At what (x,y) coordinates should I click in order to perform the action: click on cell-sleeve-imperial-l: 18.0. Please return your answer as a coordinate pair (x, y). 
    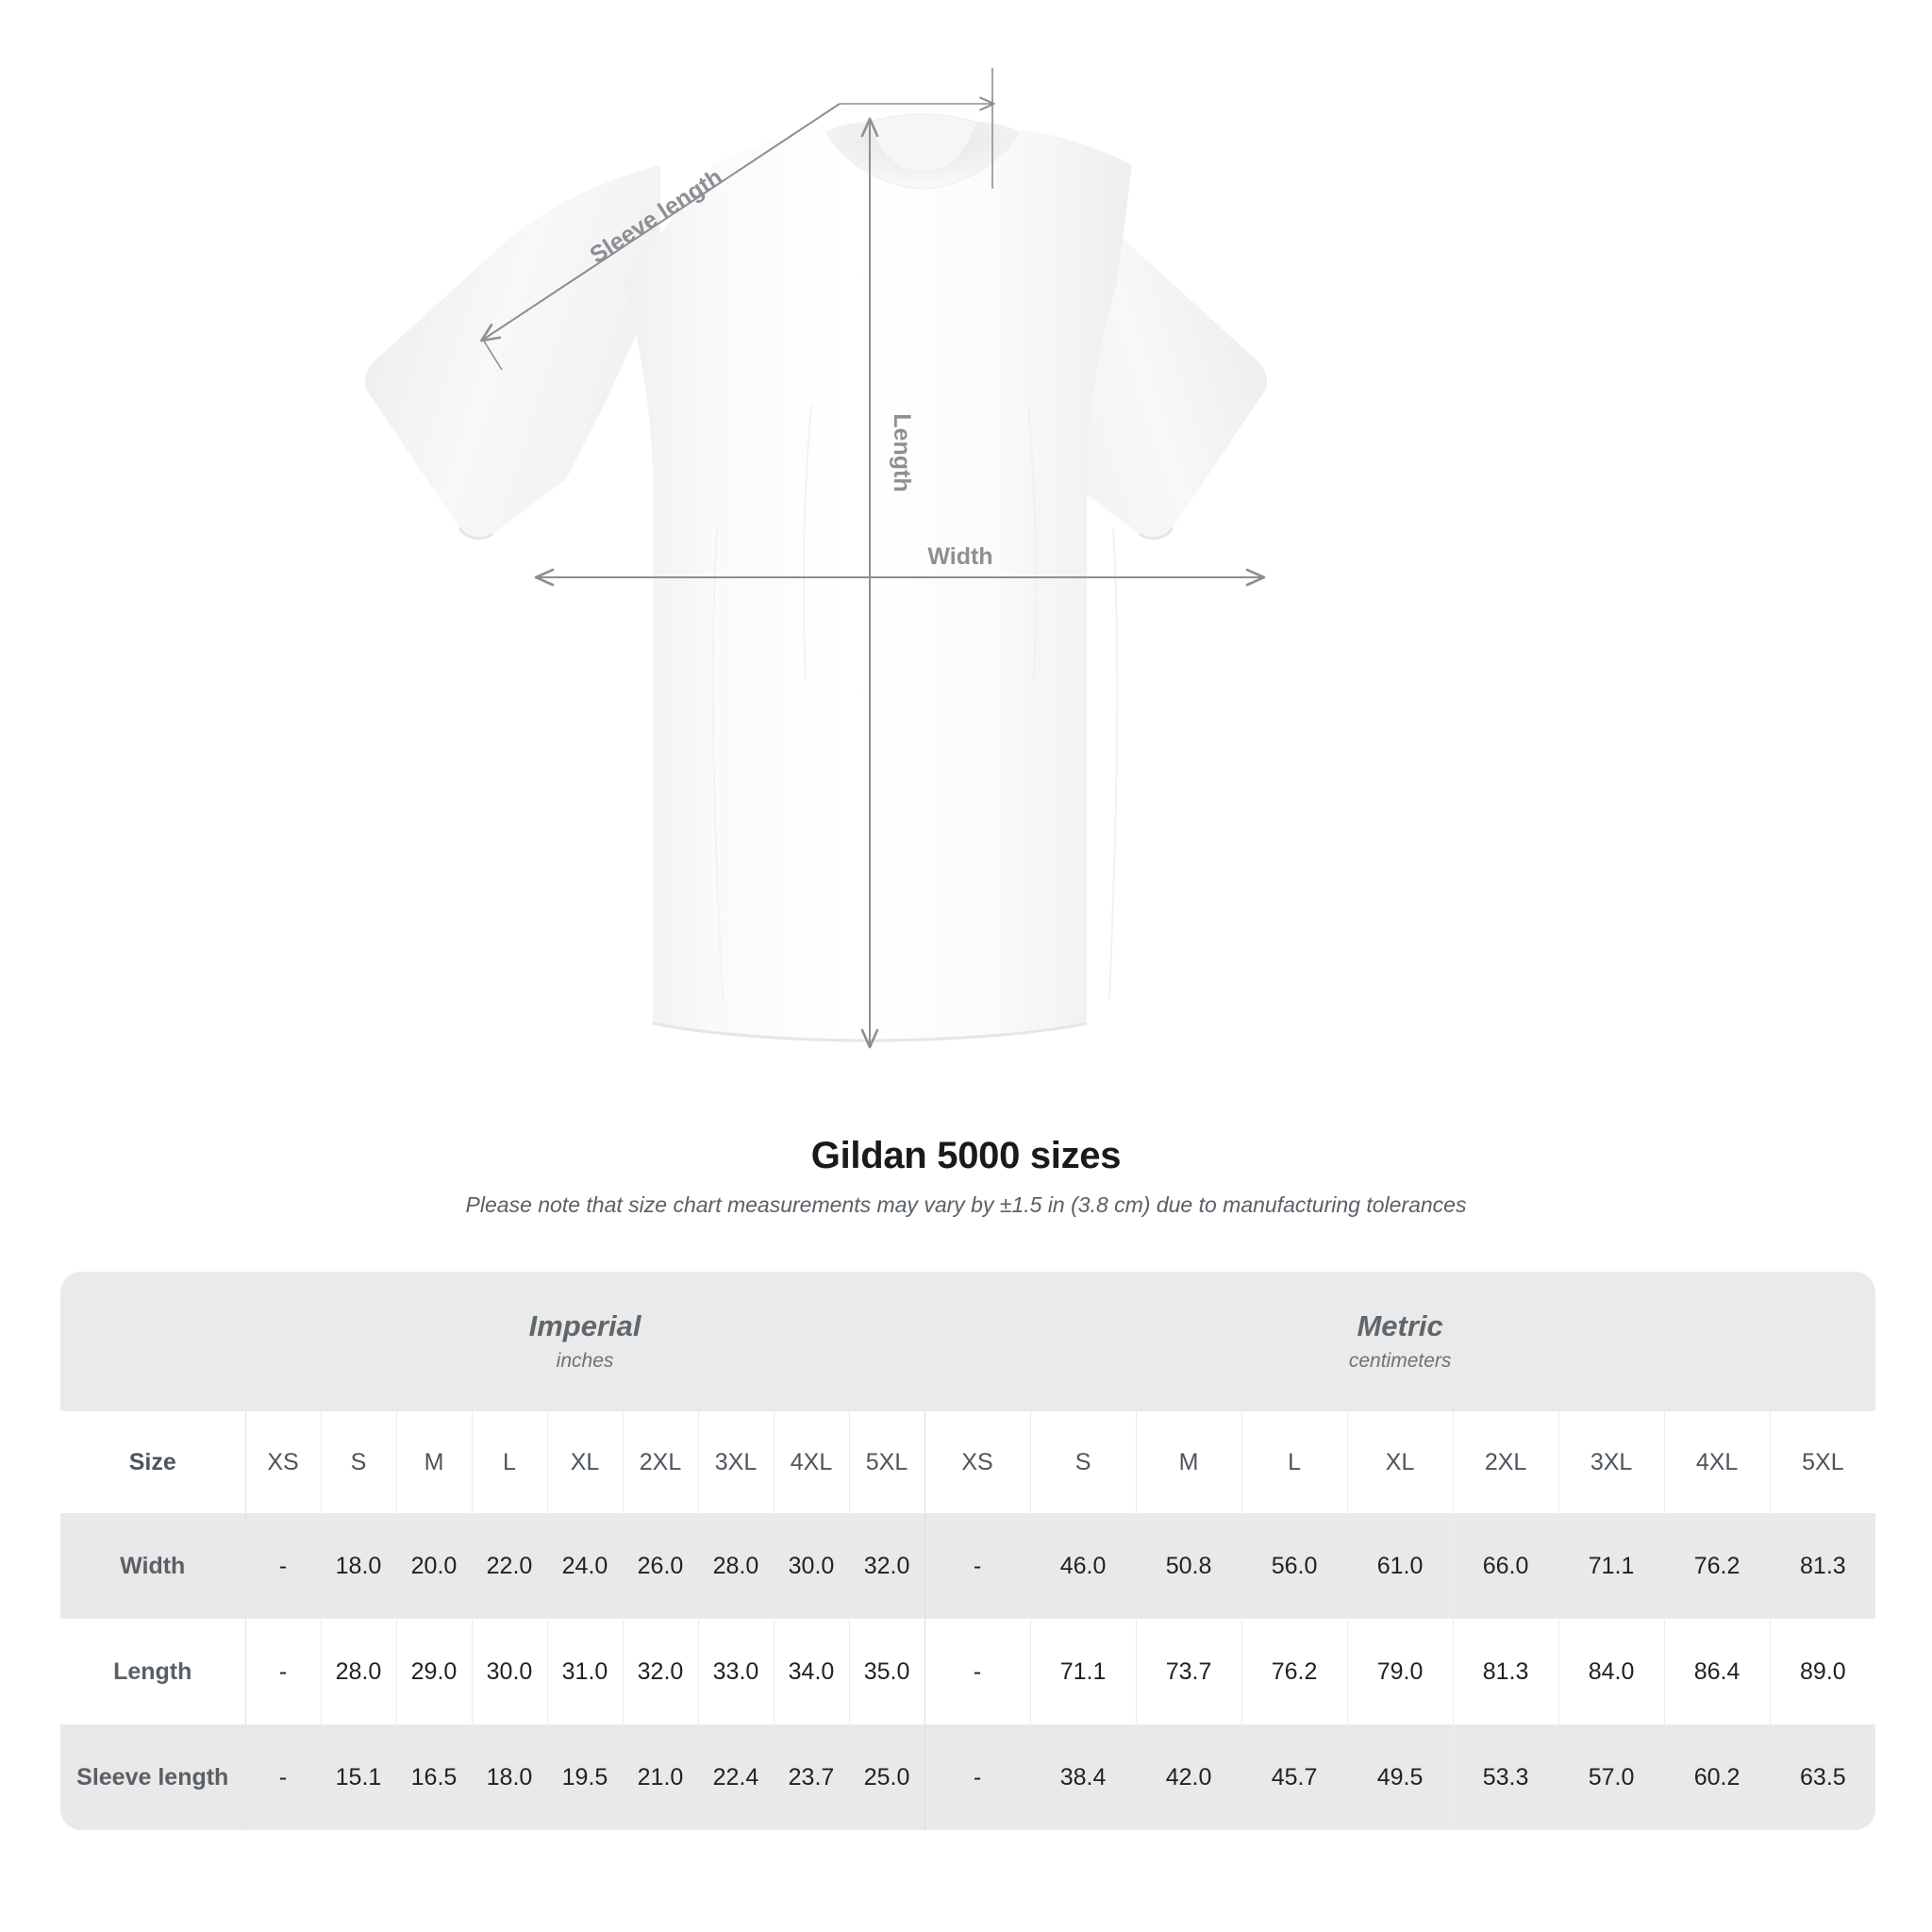
    Looking at the image, I should click on (510, 1777).